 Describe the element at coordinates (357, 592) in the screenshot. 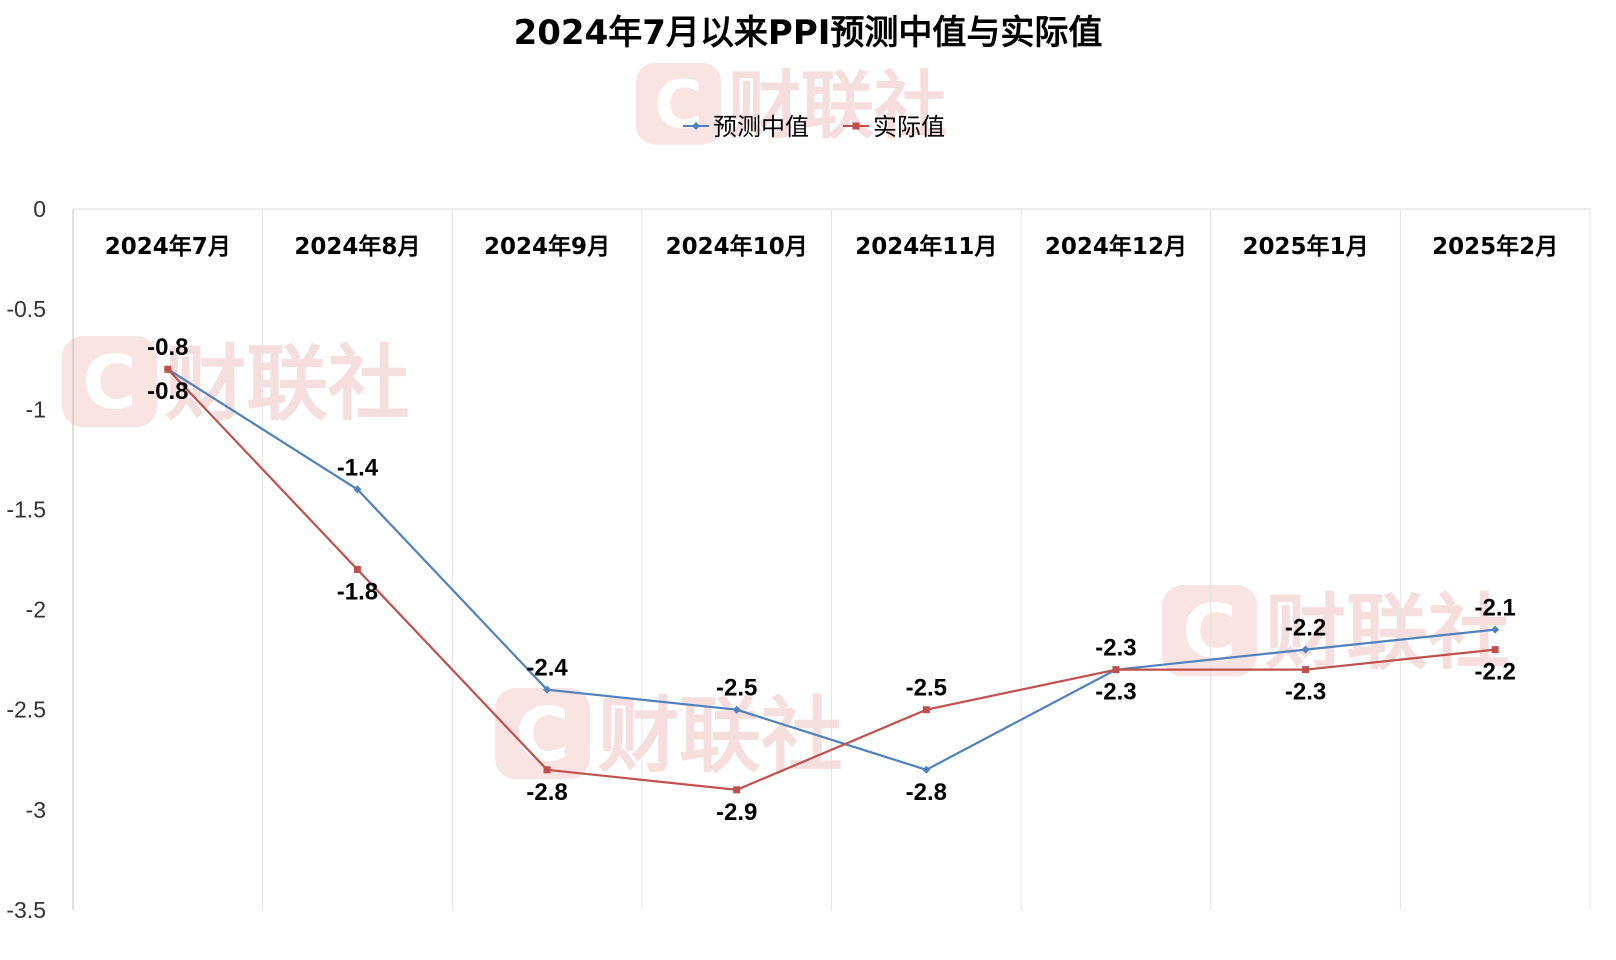

I see `data-label: -1.8` at that location.